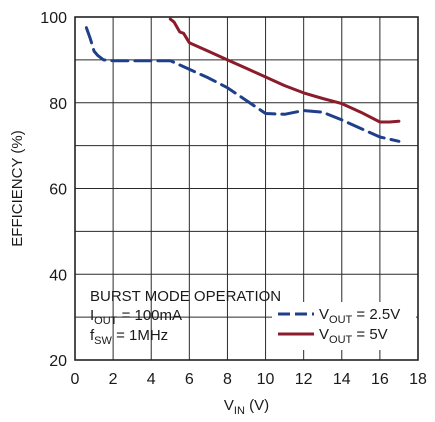  What do you see at coordinates (149, 315) in the screenshot?
I see `annotation-iout-rest: = 100mA` at bounding box center [149, 315].